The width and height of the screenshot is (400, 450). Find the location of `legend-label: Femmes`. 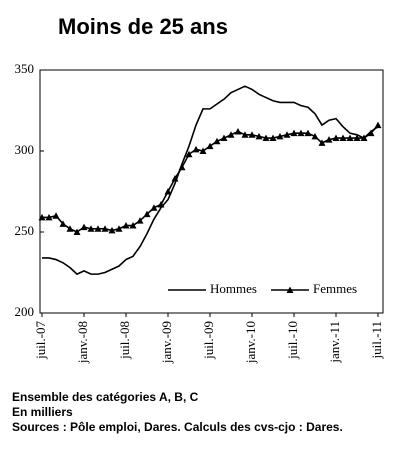

legend-label: Femmes is located at coordinates (335, 288).